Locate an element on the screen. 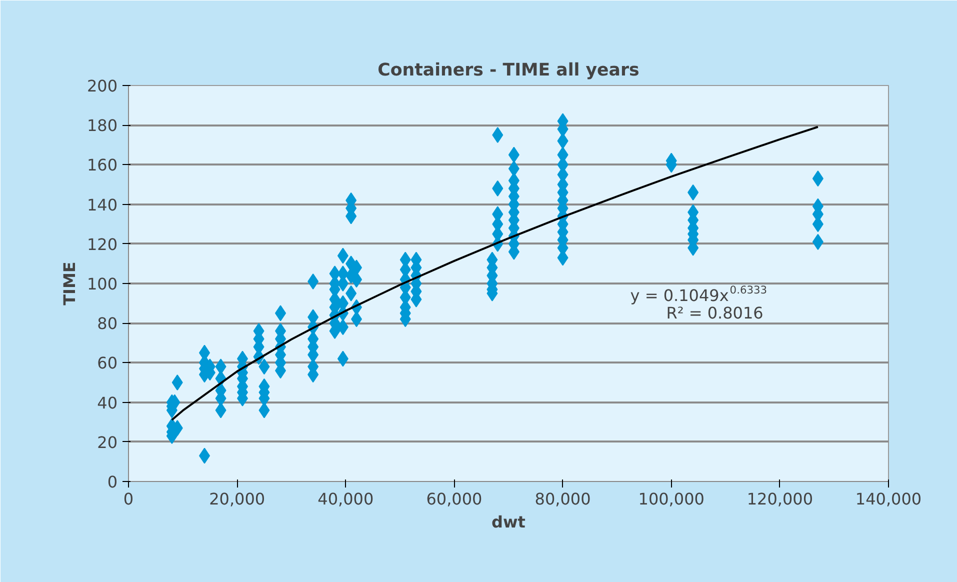 Image resolution: width=957 pixels, height=582 pixels. y-tick-label: 200 is located at coordinates (102, 86).